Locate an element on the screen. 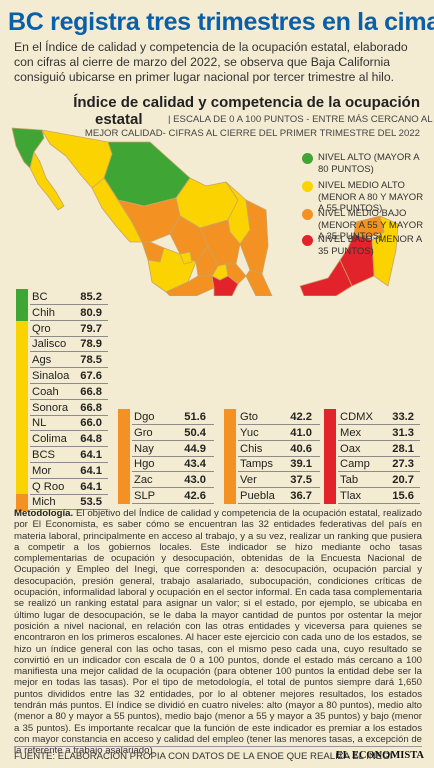 The image size is (434, 768). map-state-ver is located at coordinates (259, 282).